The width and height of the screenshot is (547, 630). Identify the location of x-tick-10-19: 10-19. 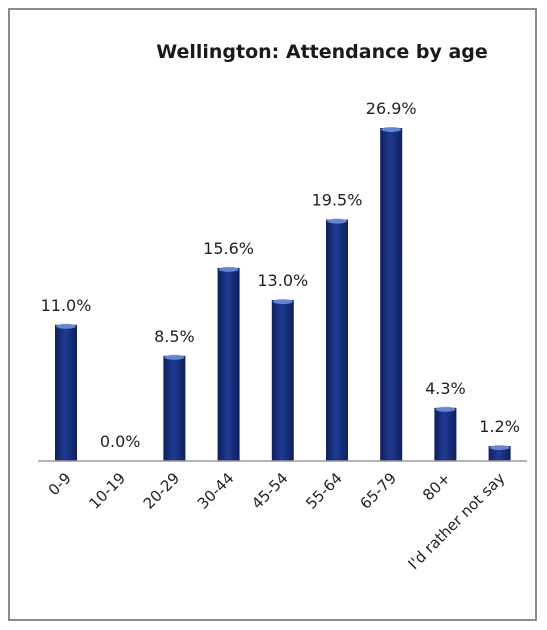
(107, 491).